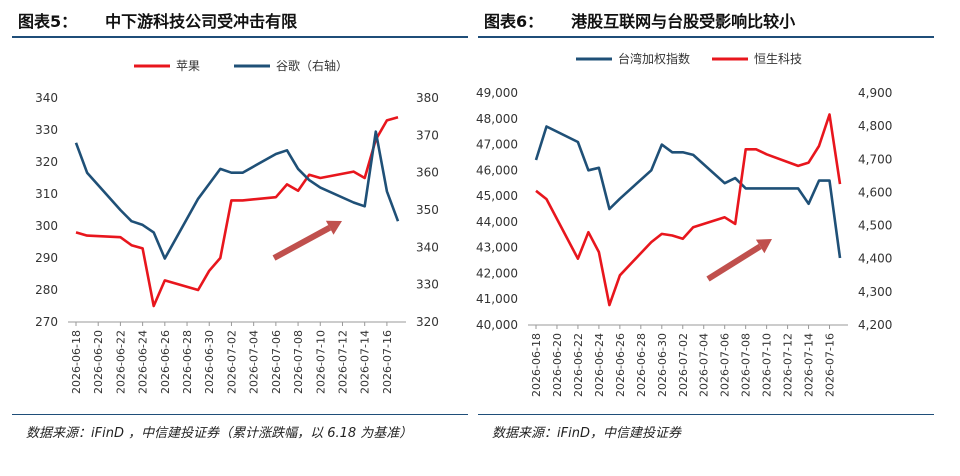 The image size is (960, 476). Describe the element at coordinates (46, 162) in the screenshot. I see `left-axis-tick-label: 320` at that location.